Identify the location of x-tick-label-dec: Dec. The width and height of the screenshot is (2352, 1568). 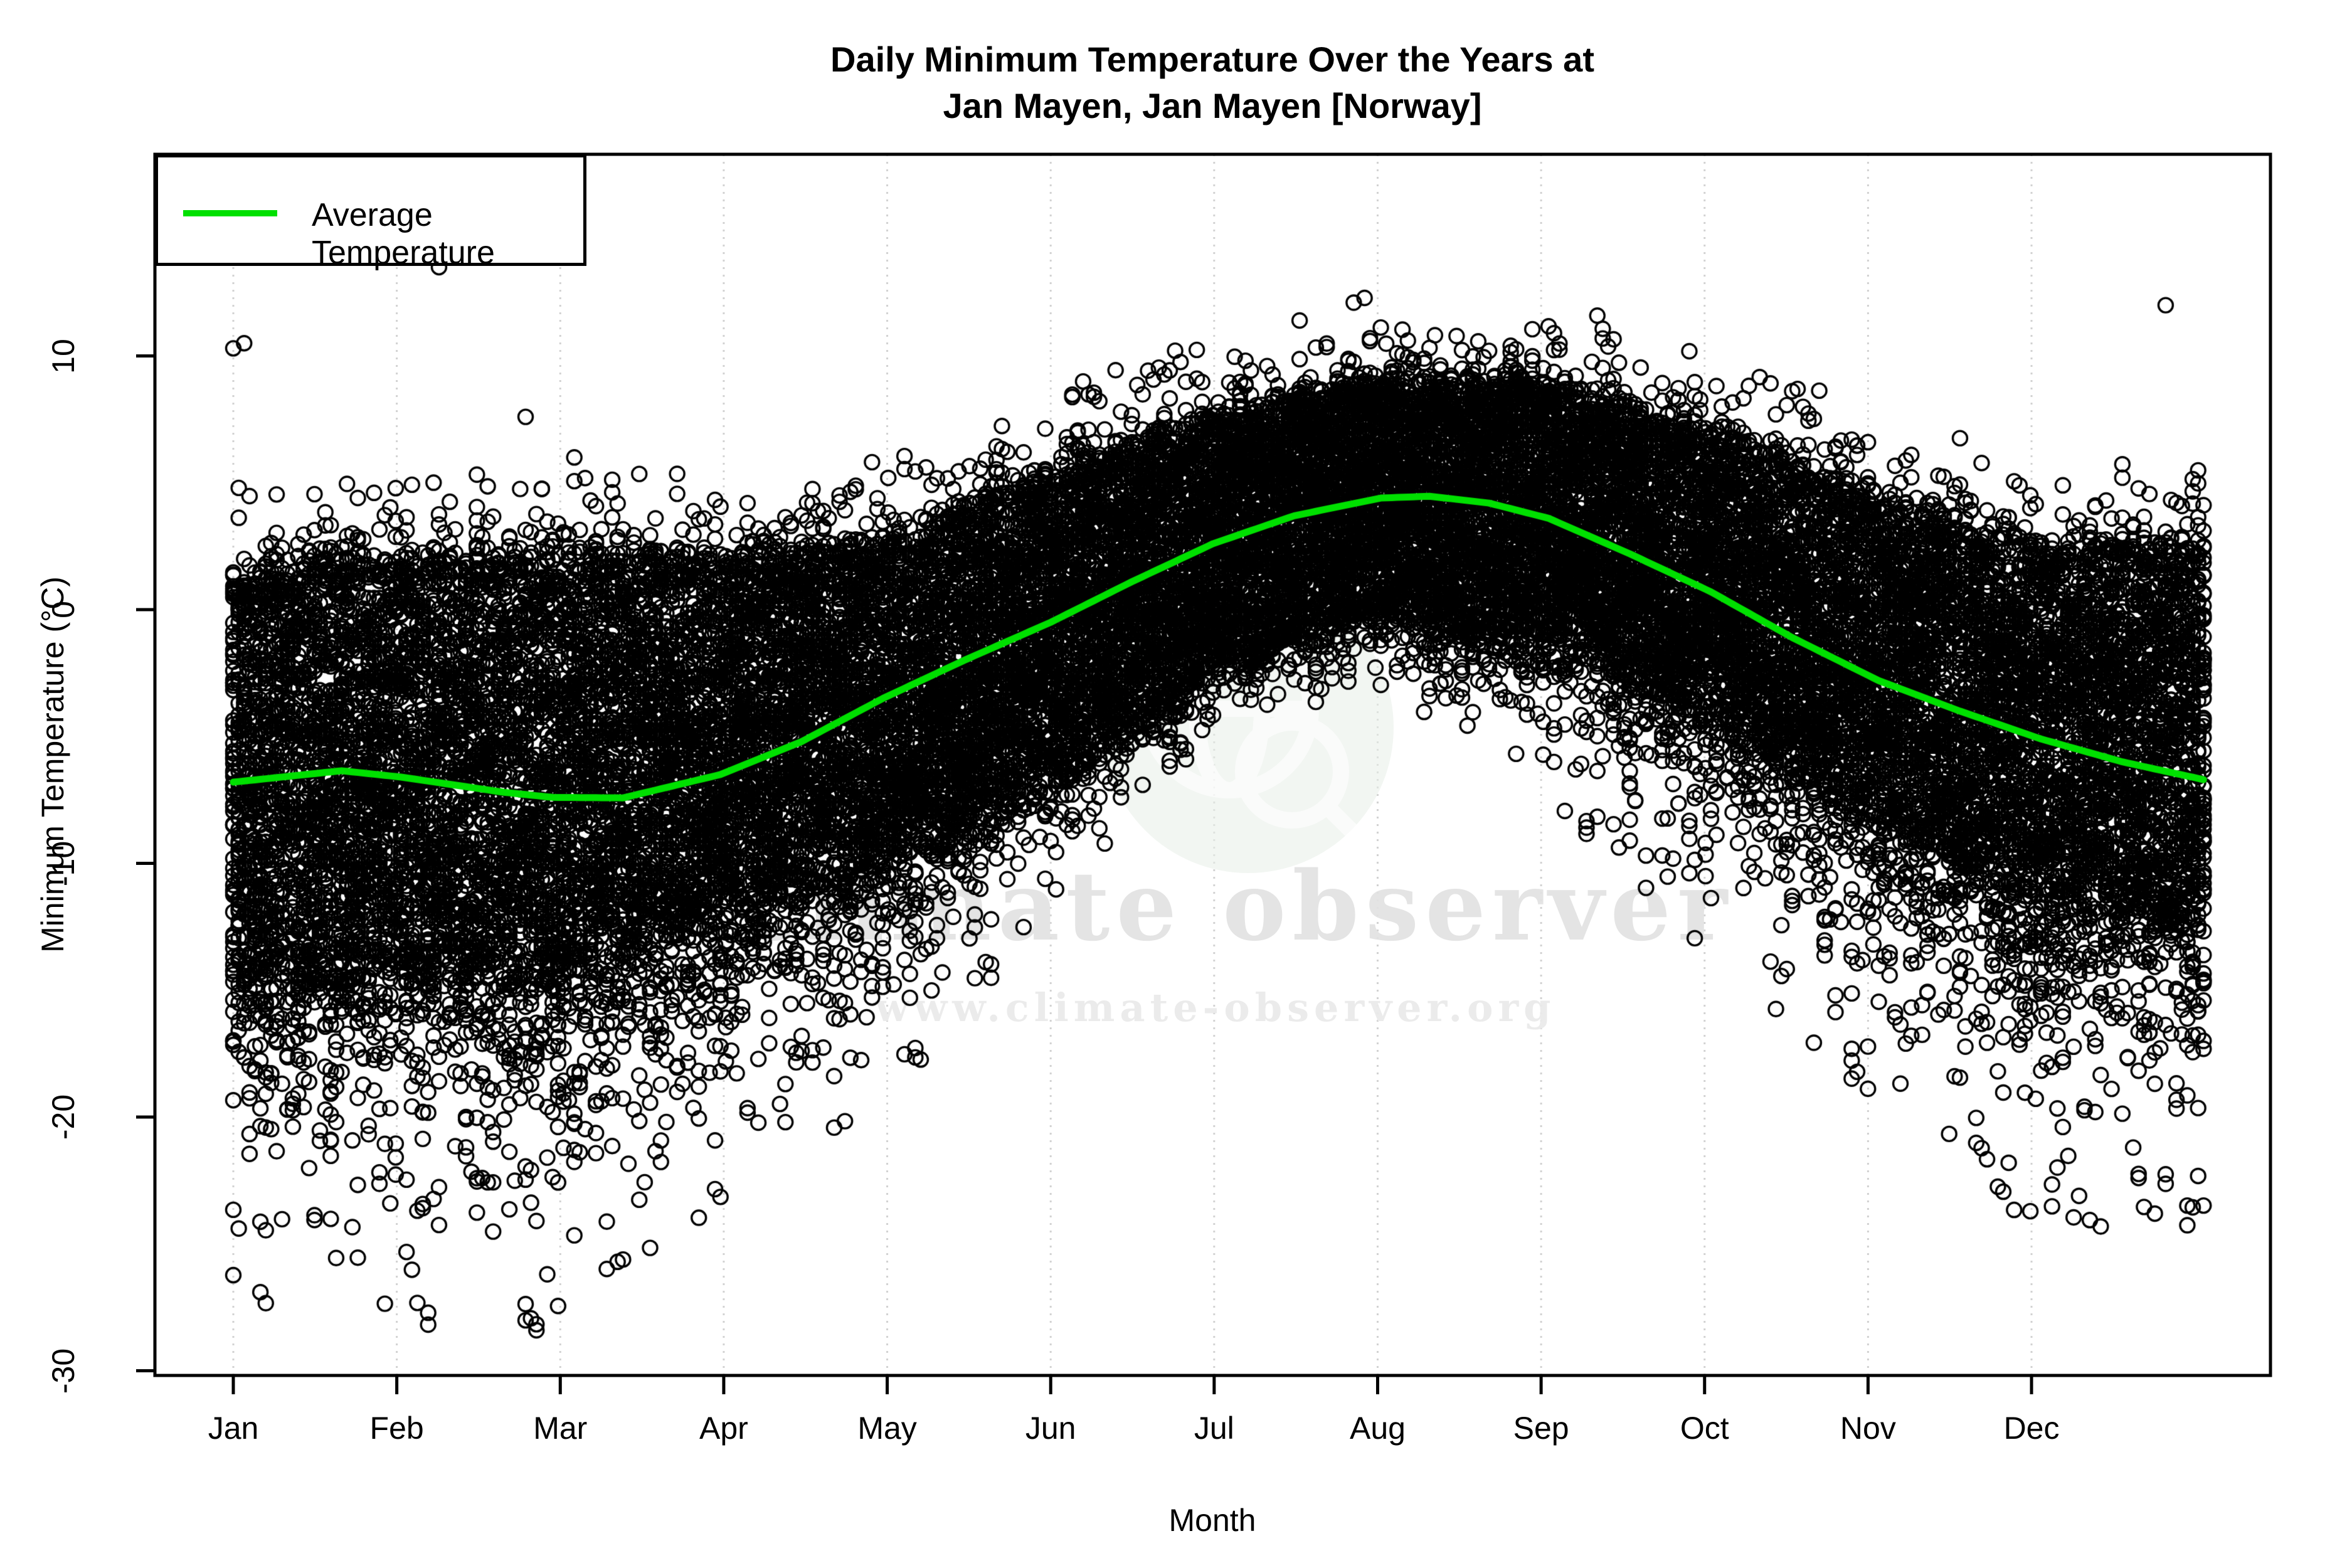
(2031, 1428).